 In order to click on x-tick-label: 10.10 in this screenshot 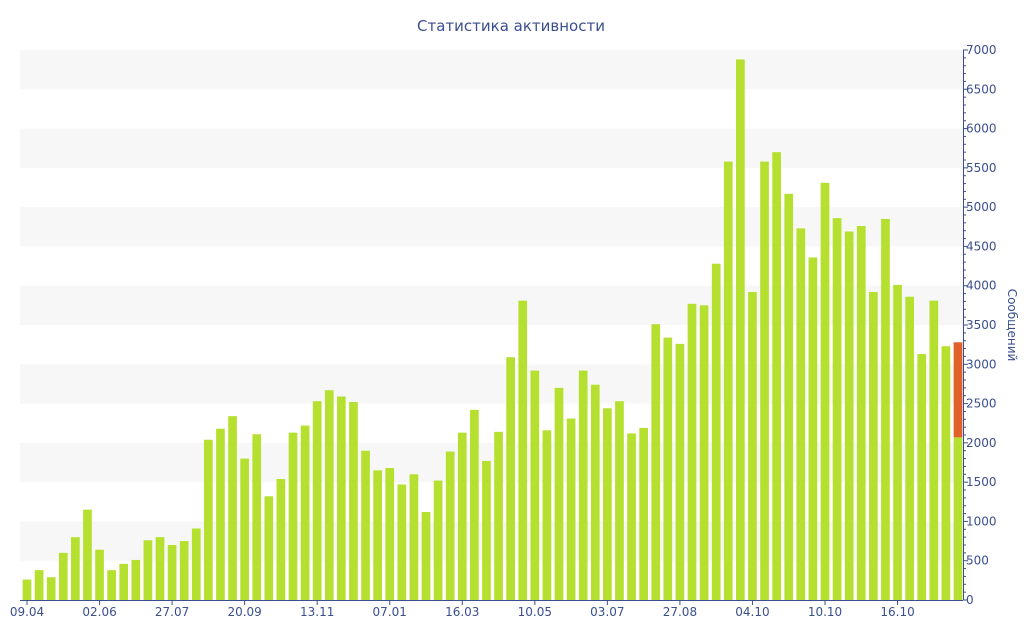, I will do `click(825, 612)`.